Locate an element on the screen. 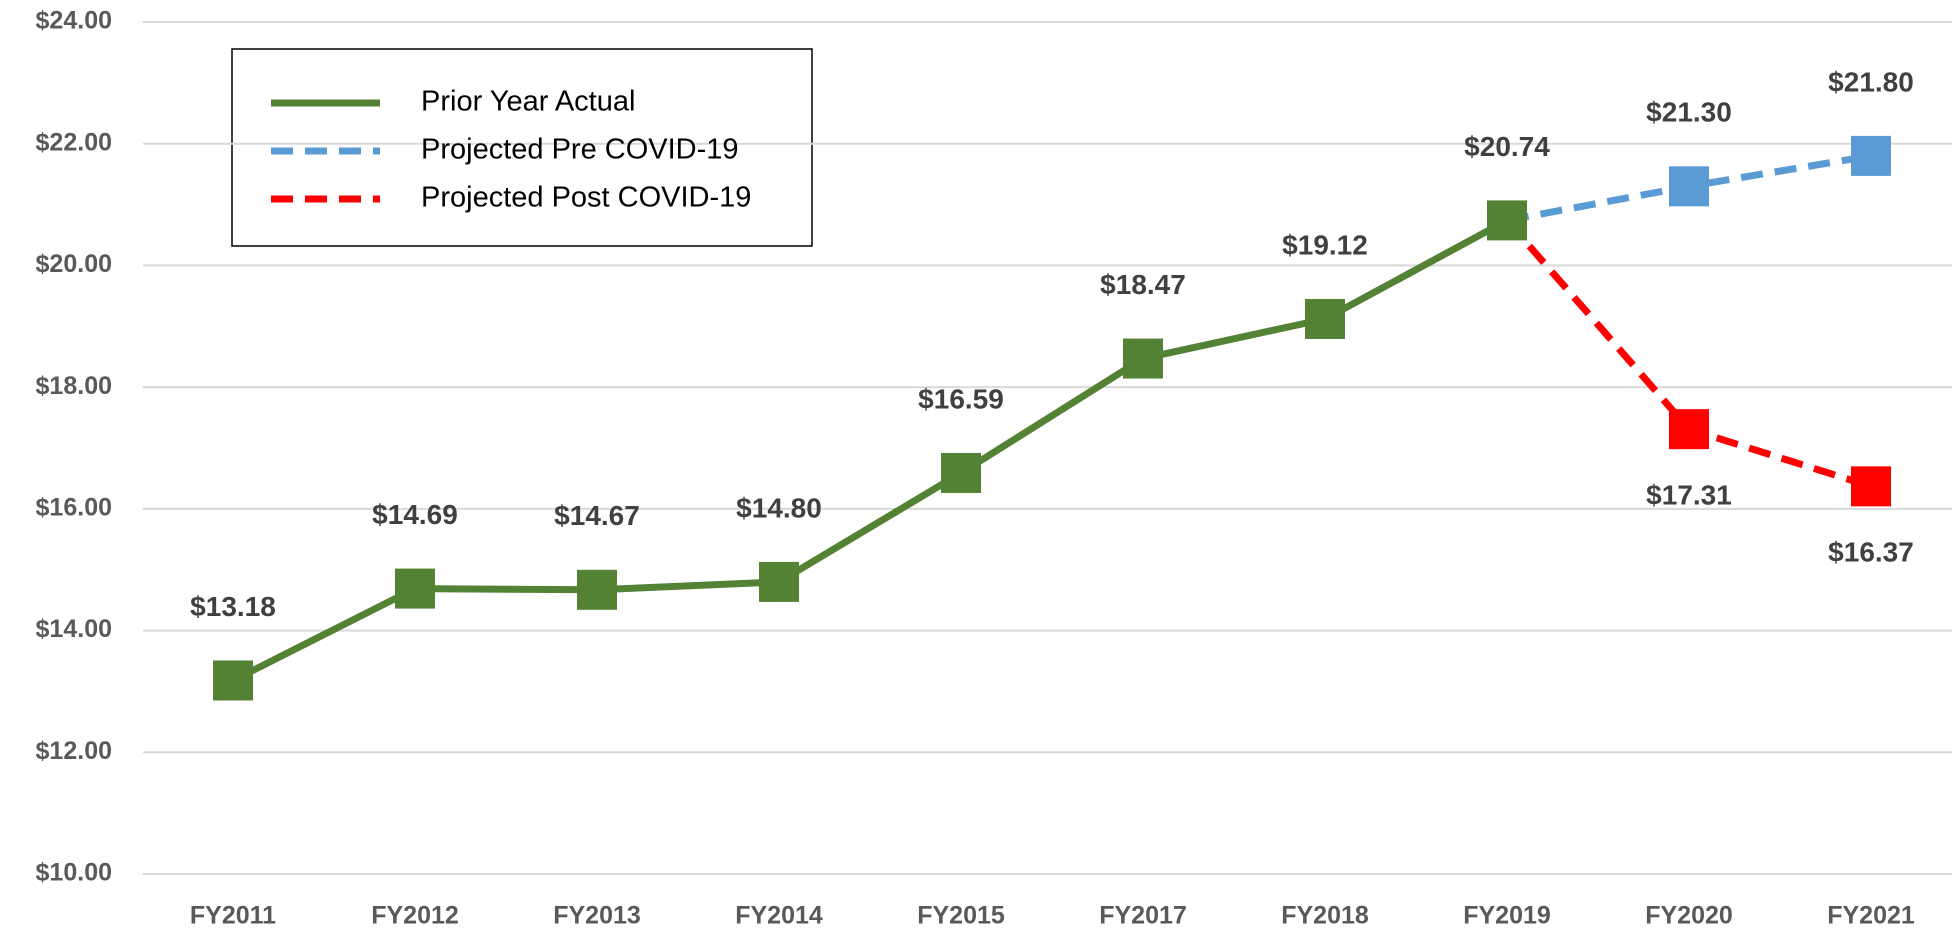 Image resolution: width=1952 pixels, height=946 pixels. data-label: $14.67 is located at coordinates (597, 515).